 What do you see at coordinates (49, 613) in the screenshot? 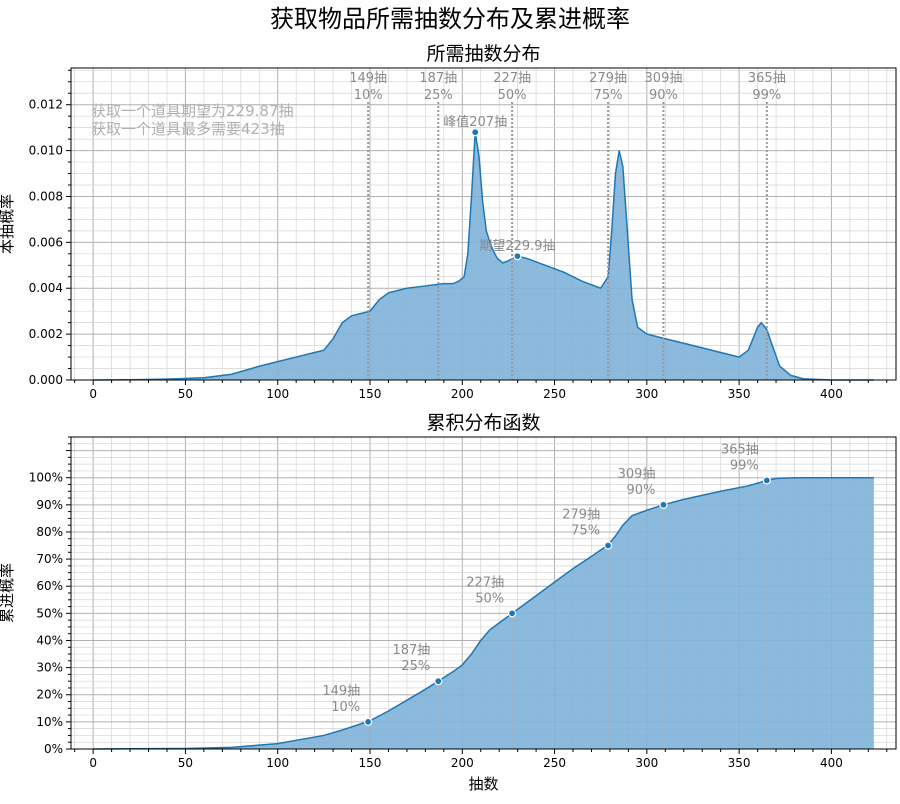
I see `y-tick-label: 50%` at bounding box center [49, 613].